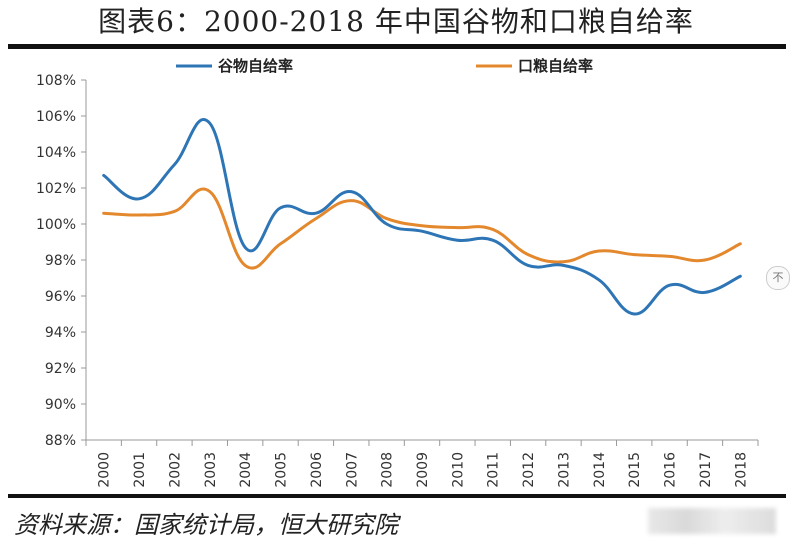  I want to click on x-tick-label: 2003, so click(211, 470).